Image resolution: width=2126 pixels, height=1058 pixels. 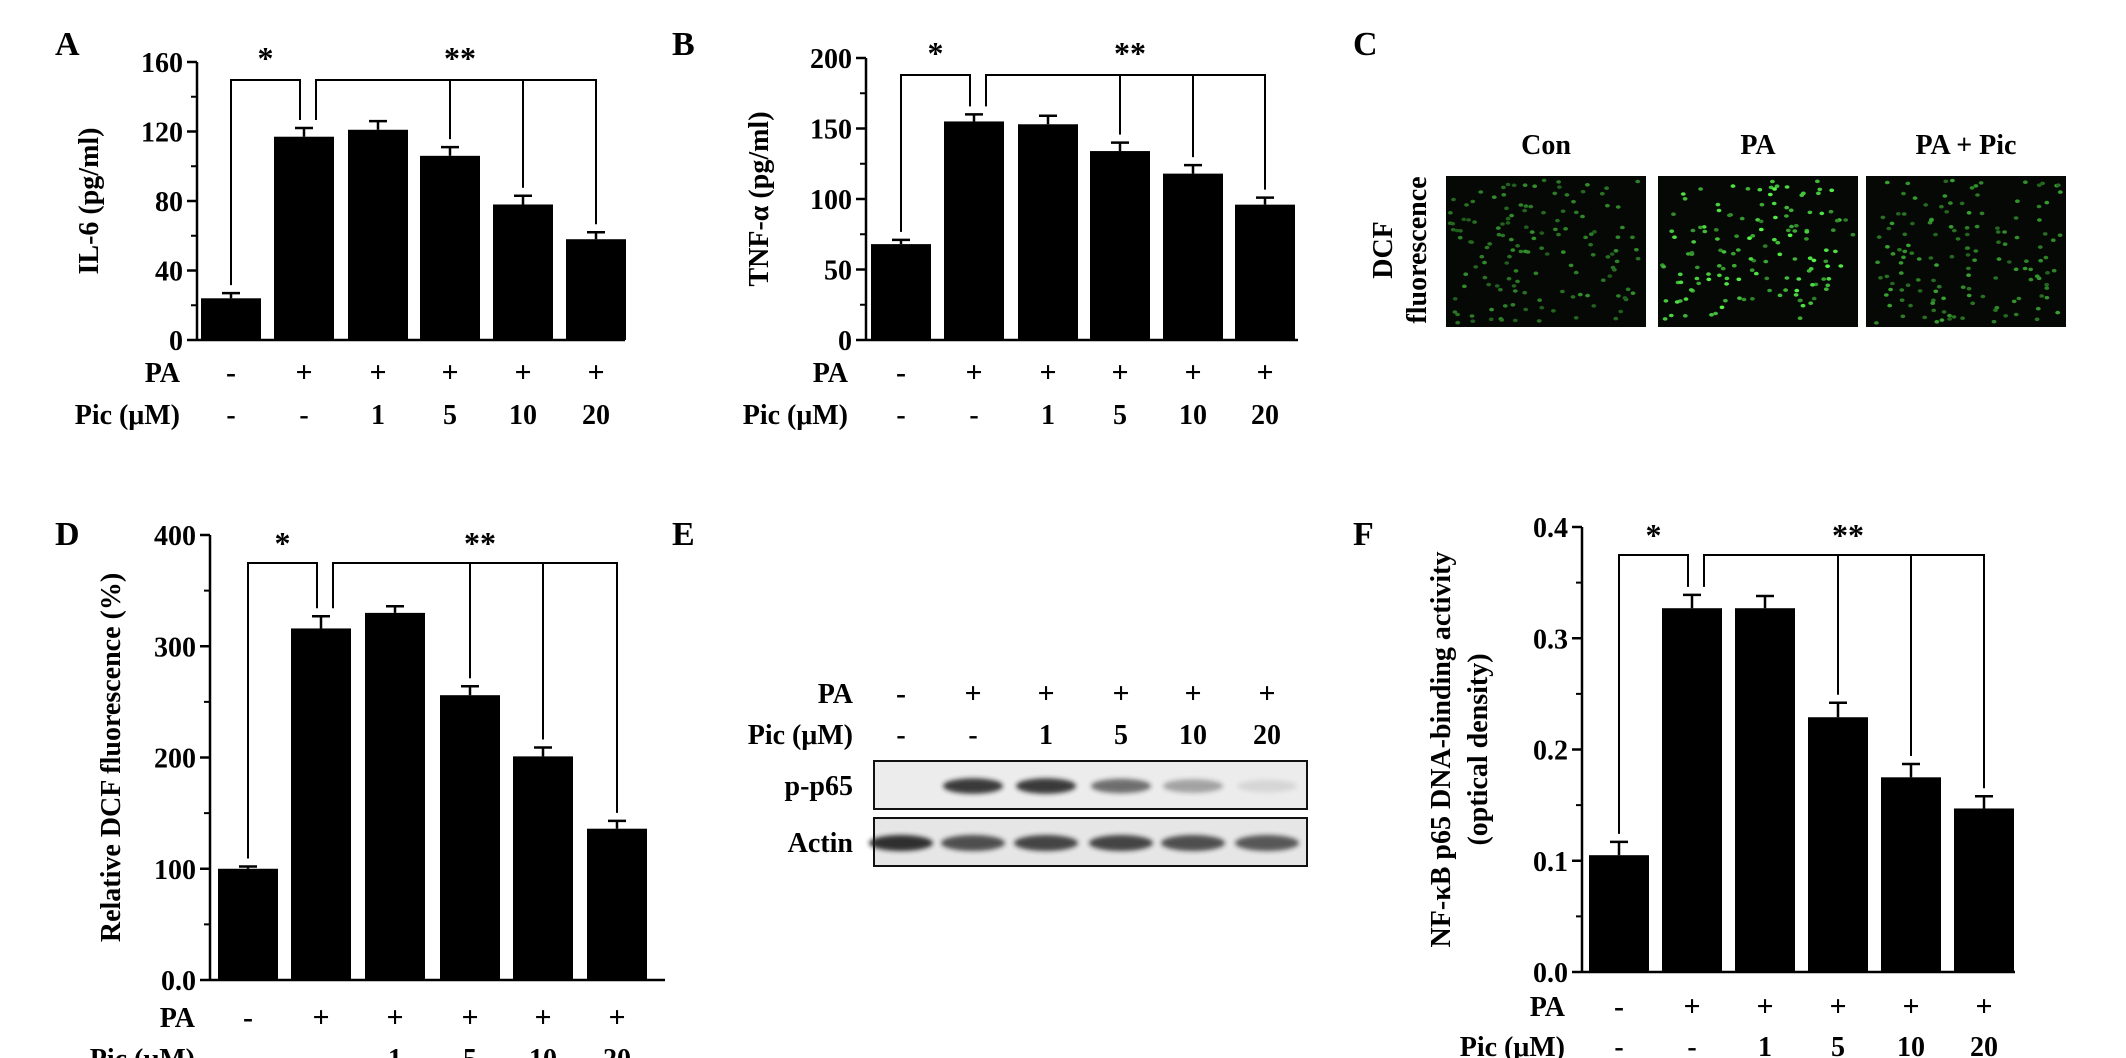 I want to click on panel-label-d: D, so click(x=67, y=534).